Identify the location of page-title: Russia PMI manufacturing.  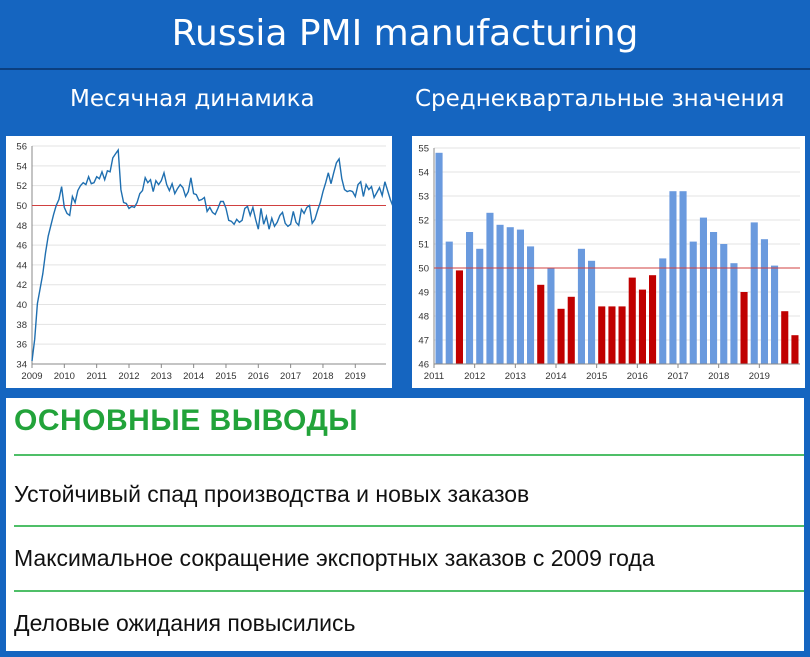
(405, 35).